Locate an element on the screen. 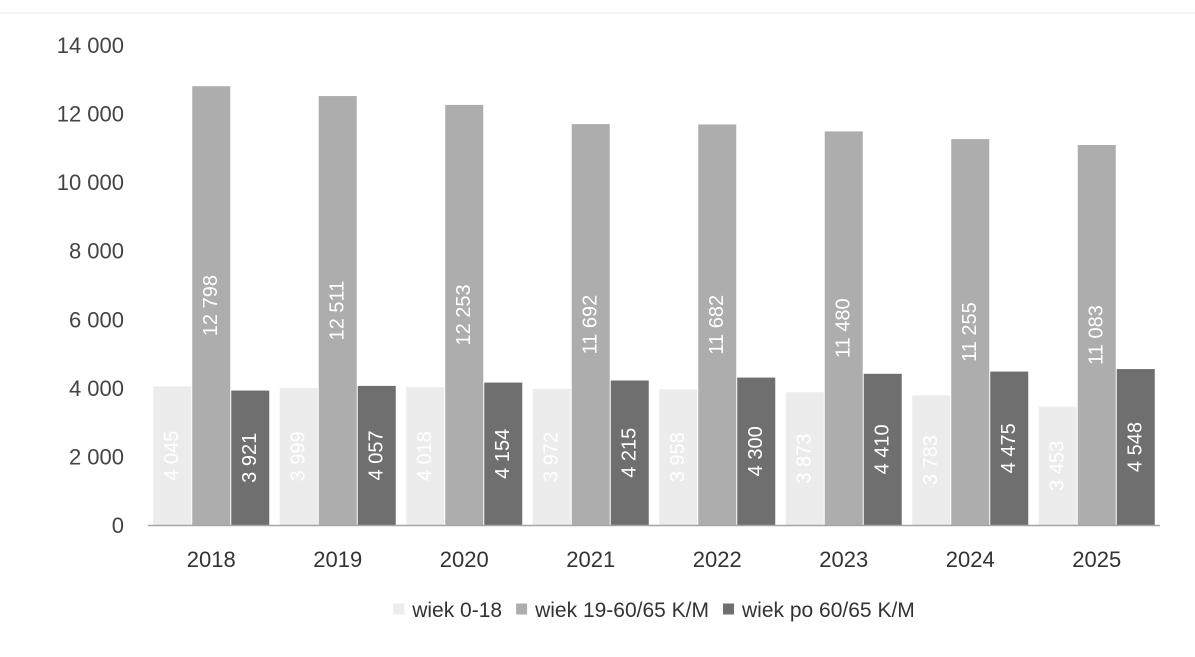 This screenshot has height=657, width=1195. y-axis: 0 2 000 4 000 6 000 8 000 10 000 12 000 14 000 is located at coordinates (90, 285).